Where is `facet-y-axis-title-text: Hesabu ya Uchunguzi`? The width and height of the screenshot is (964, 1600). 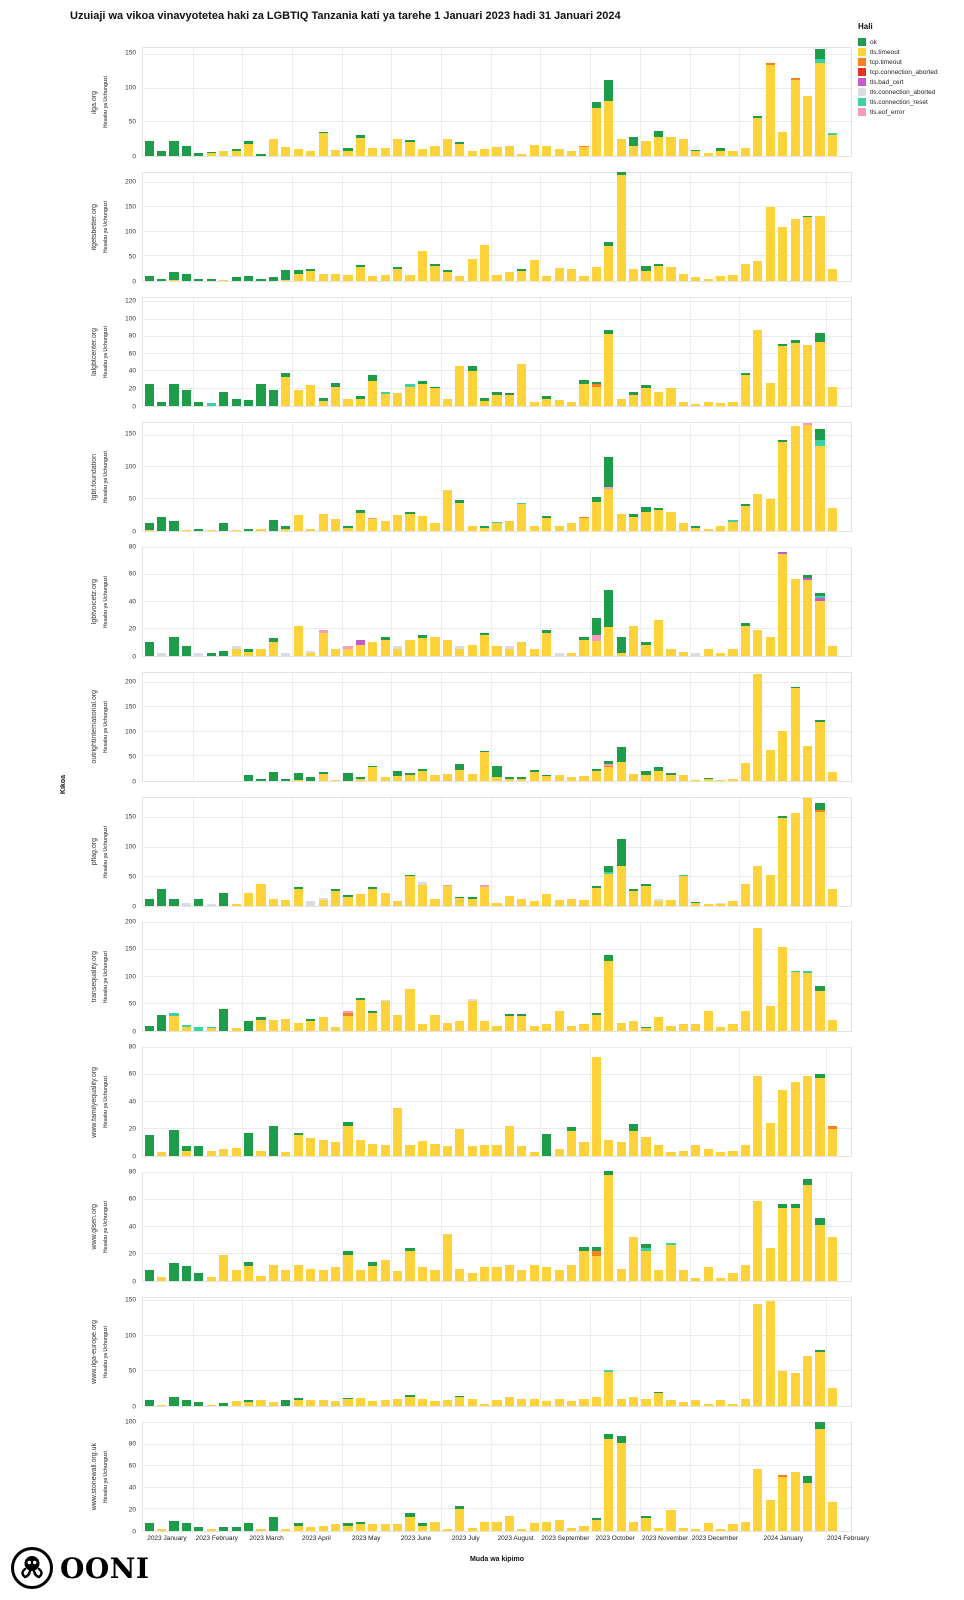
facet-y-axis-title-text: Hesabu ya Uchunguzi is located at coordinates (105, 852).